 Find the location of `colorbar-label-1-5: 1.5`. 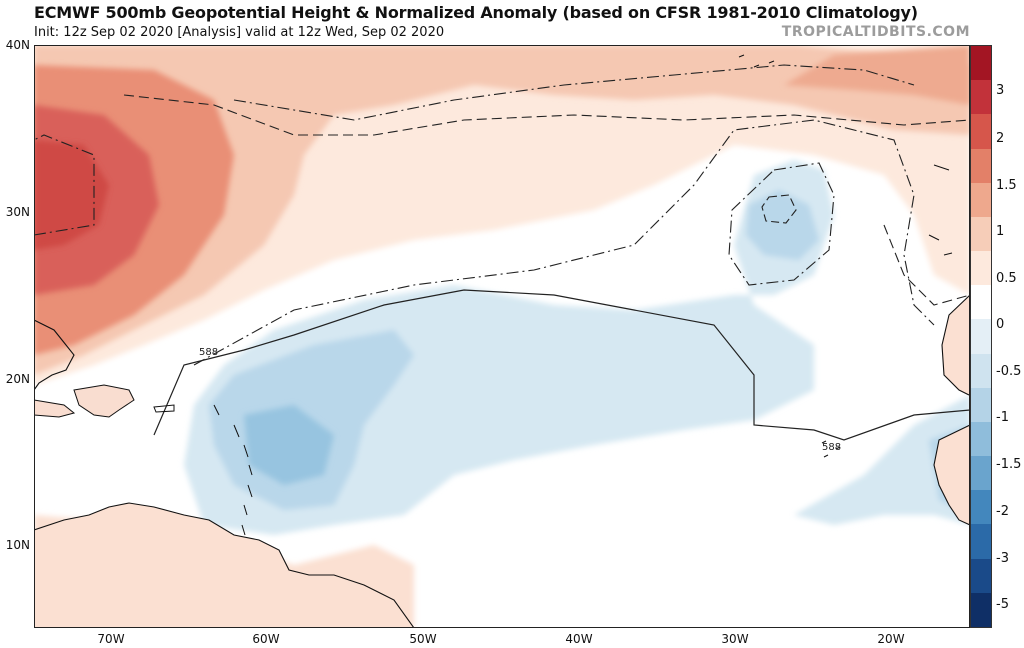

colorbar-label-1-5: 1.5 is located at coordinates (1006, 185).